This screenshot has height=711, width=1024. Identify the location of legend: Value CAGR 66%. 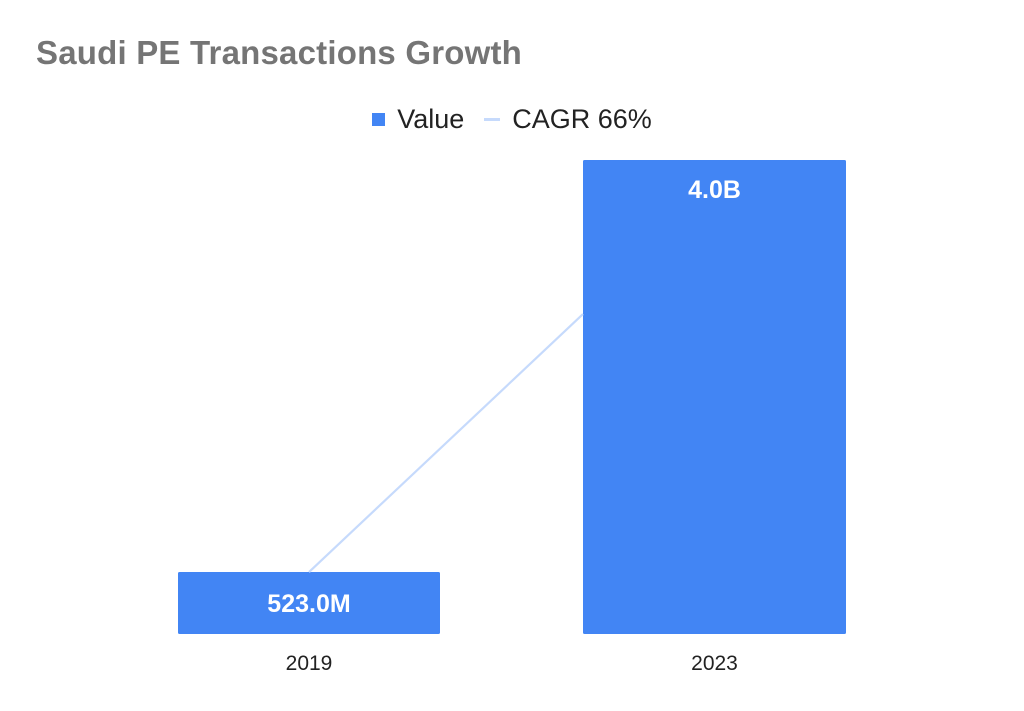
(512, 119).